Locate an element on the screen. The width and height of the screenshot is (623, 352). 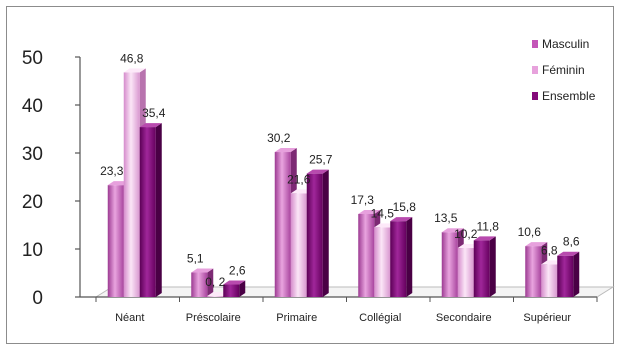
y-tick-label: 40 is located at coordinates (32, 106).